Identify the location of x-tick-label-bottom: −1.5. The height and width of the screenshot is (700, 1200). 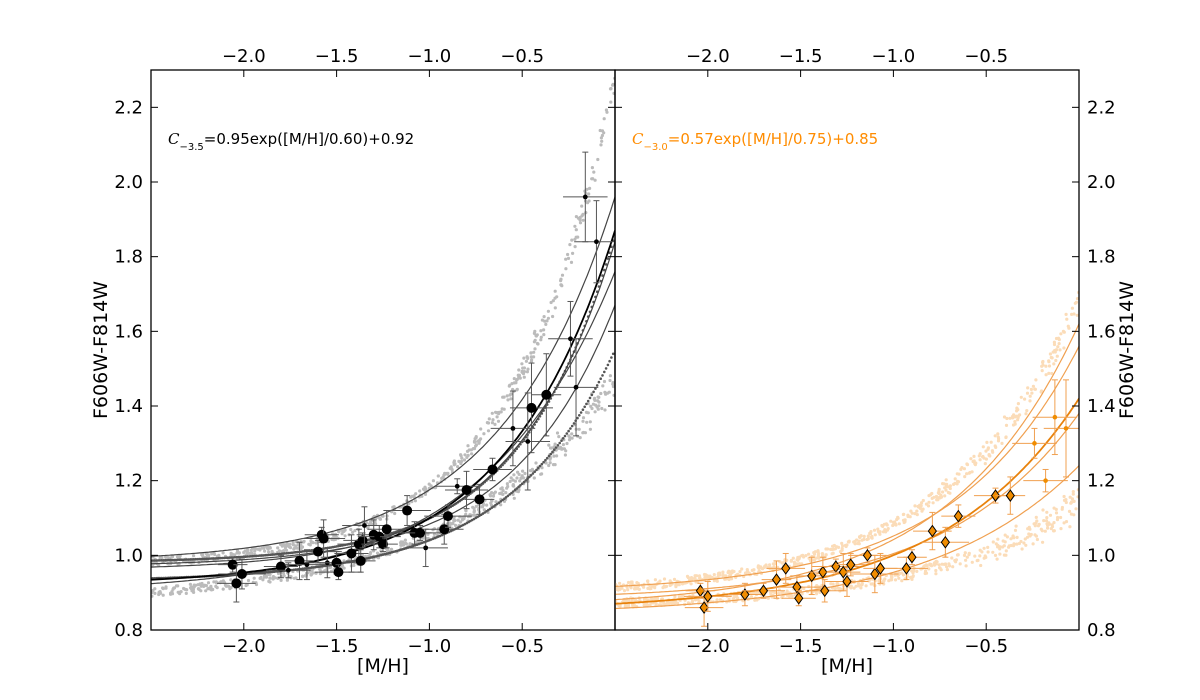
(337, 646).